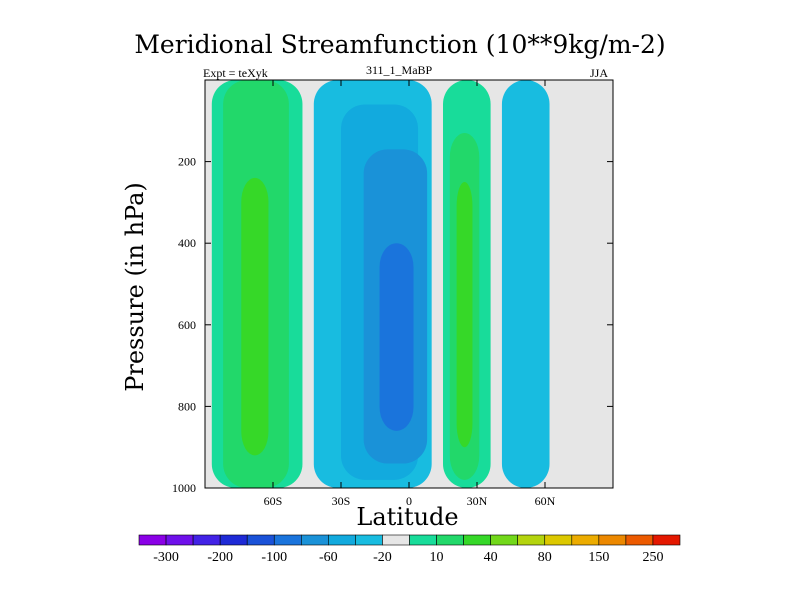 This screenshot has width=800, height=600. Describe the element at coordinates (382, 557) in the screenshot. I see `colorbar-label: -20` at that location.